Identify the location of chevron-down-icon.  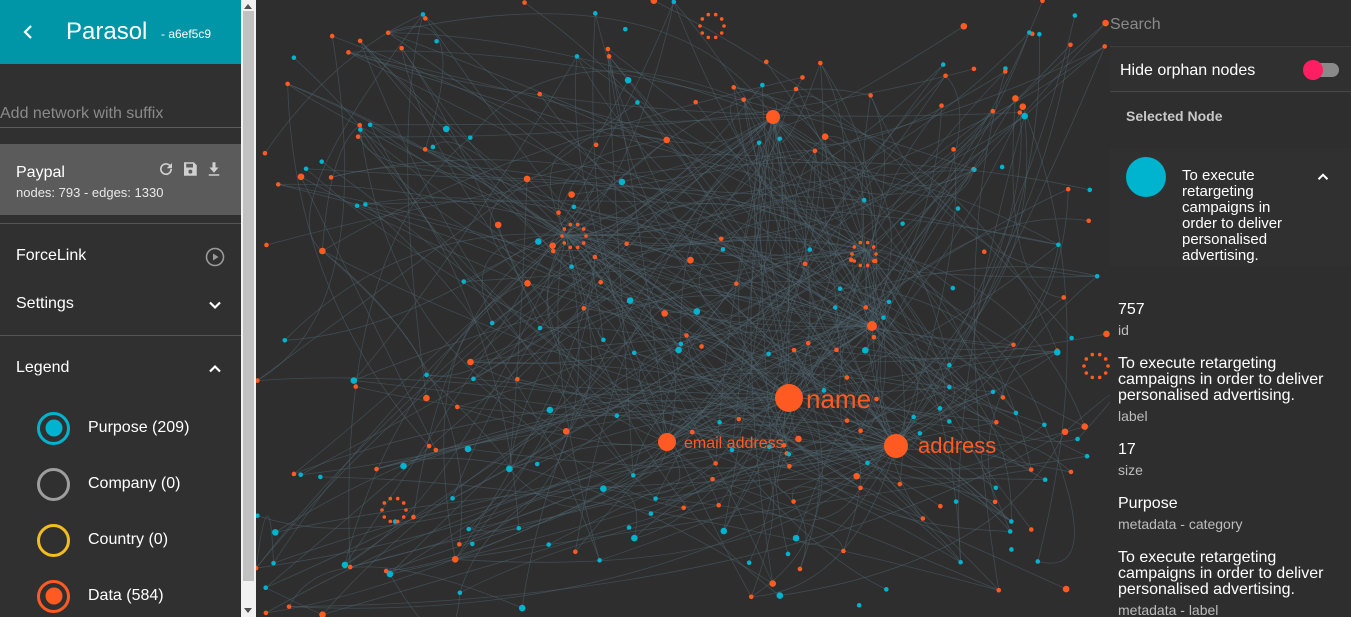
(215, 305).